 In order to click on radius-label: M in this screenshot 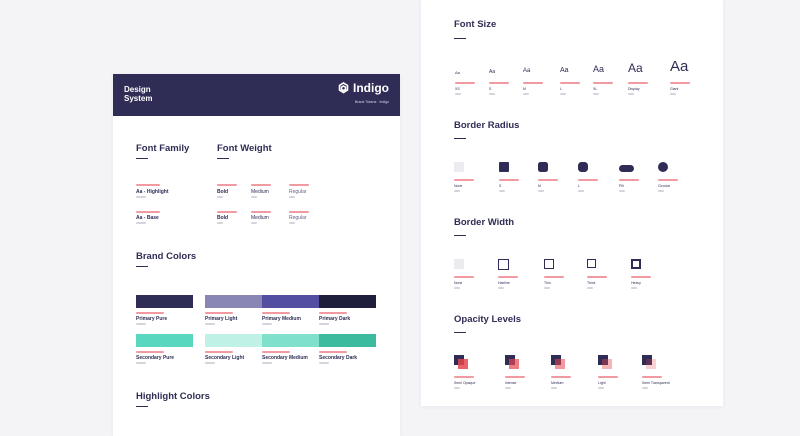, I will do `click(539, 186)`.